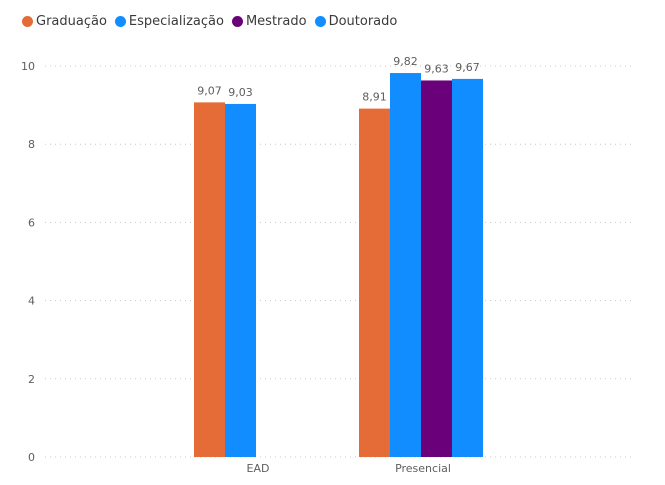 Image resolution: width=665 pixels, height=485 pixels. I want to click on y-tick-label: 4, so click(31, 301).